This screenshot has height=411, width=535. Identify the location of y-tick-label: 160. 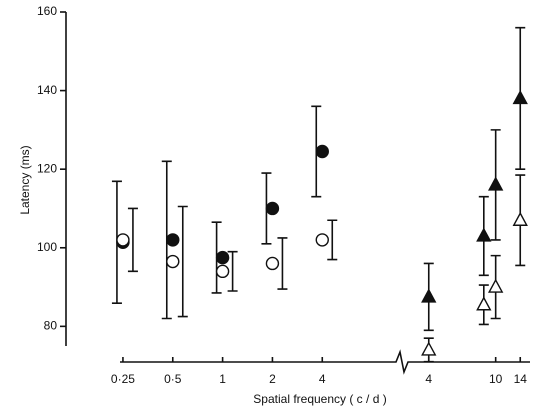
(47, 11).